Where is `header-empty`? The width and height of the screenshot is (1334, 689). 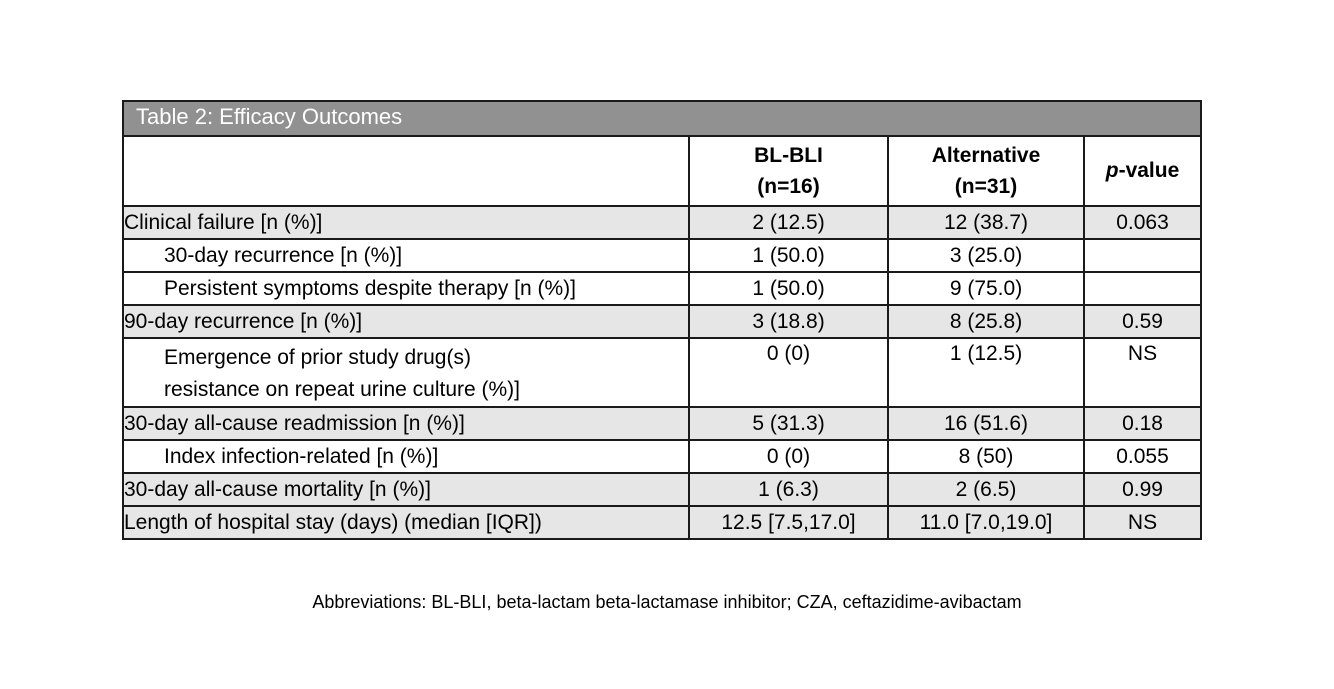
header-empty is located at coordinates (406, 171).